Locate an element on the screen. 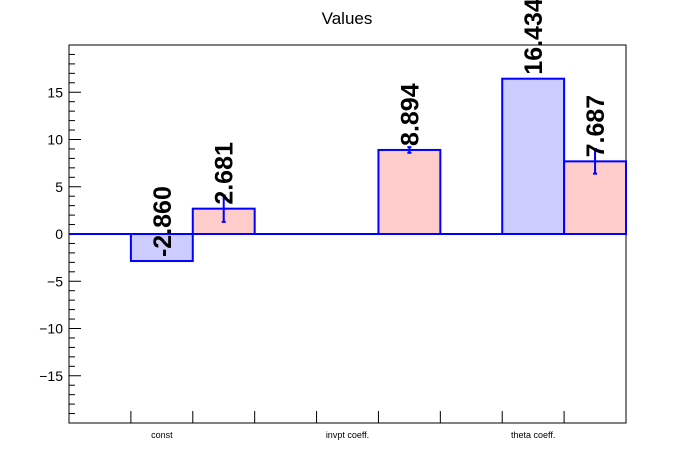 This screenshot has width=696, height=472. y-tick-label: 5 is located at coordinates (59, 187).